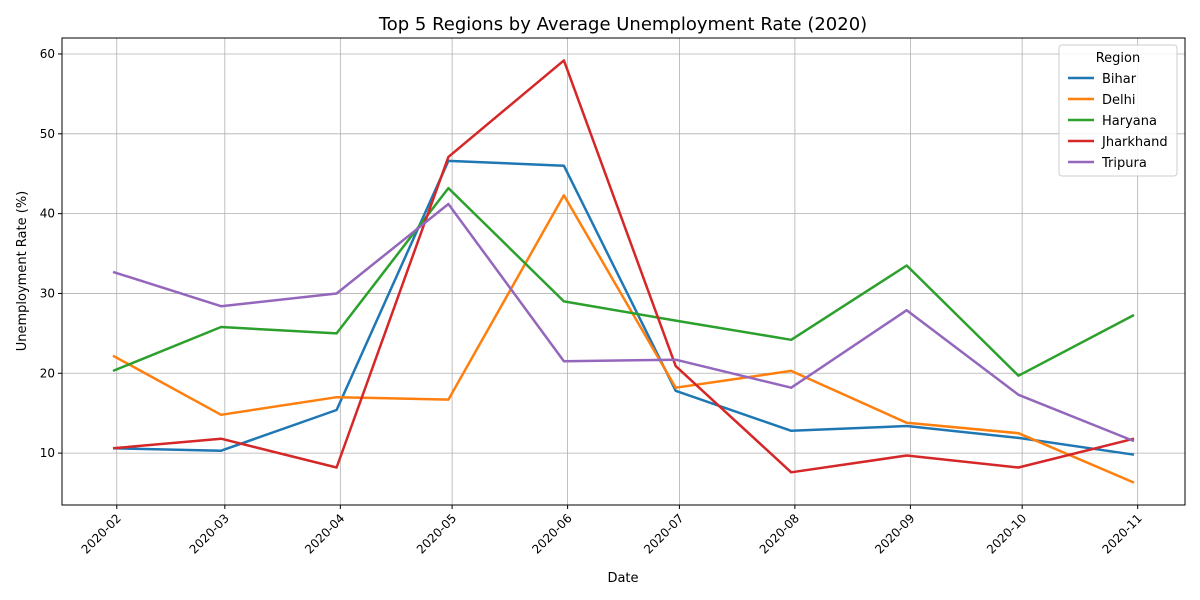 Image resolution: width=1200 pixels, height=600 pixels. Describe the element at coordinates (51, 253) in the screenshot. I see `y-axis-ticks: 10 20 30 40 50 60` at that location.